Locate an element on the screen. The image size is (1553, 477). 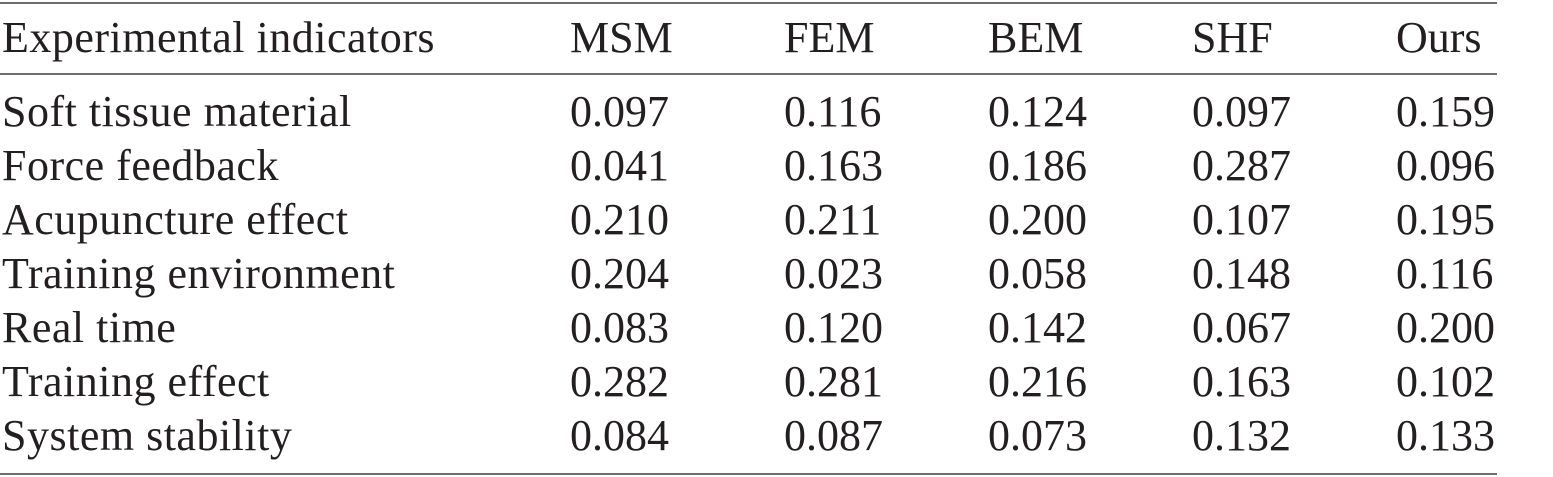
cell-bem: 0.142 is located at coordinates (1037, 327).